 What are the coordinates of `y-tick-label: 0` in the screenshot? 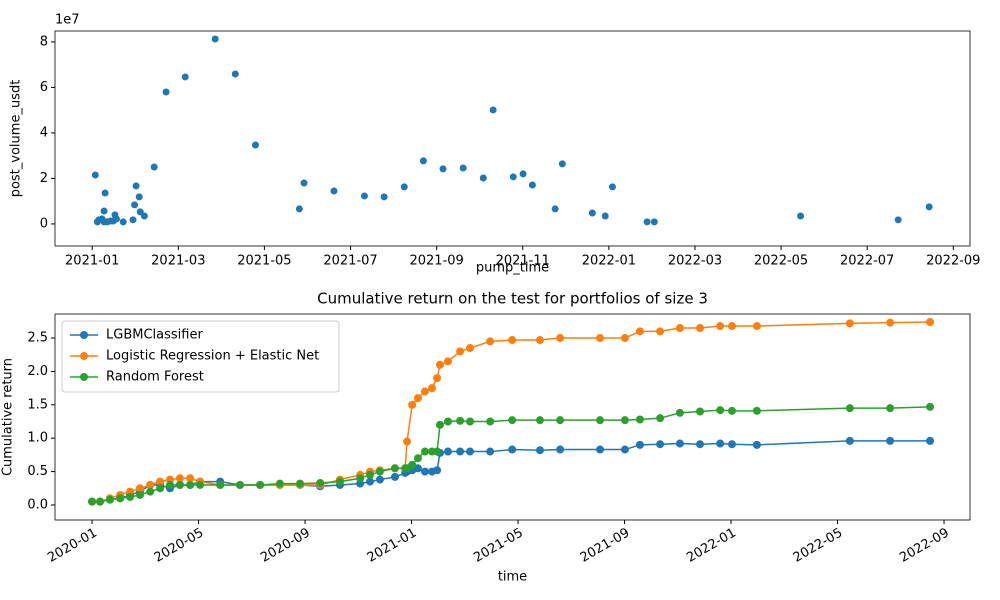 It's located at (44, 223).